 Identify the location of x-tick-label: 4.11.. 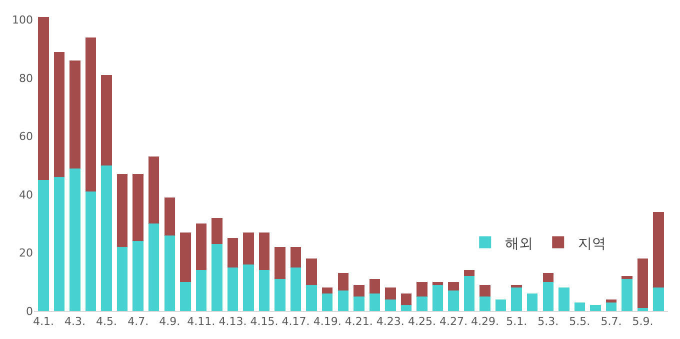
(201, 321).